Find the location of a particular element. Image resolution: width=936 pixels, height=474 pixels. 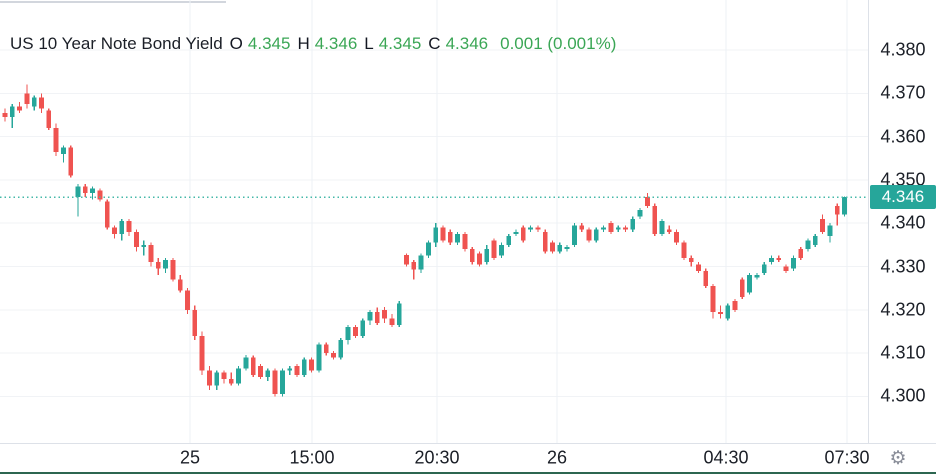

y-axis-tick: 4.330 is located at coordinates (903, 266).